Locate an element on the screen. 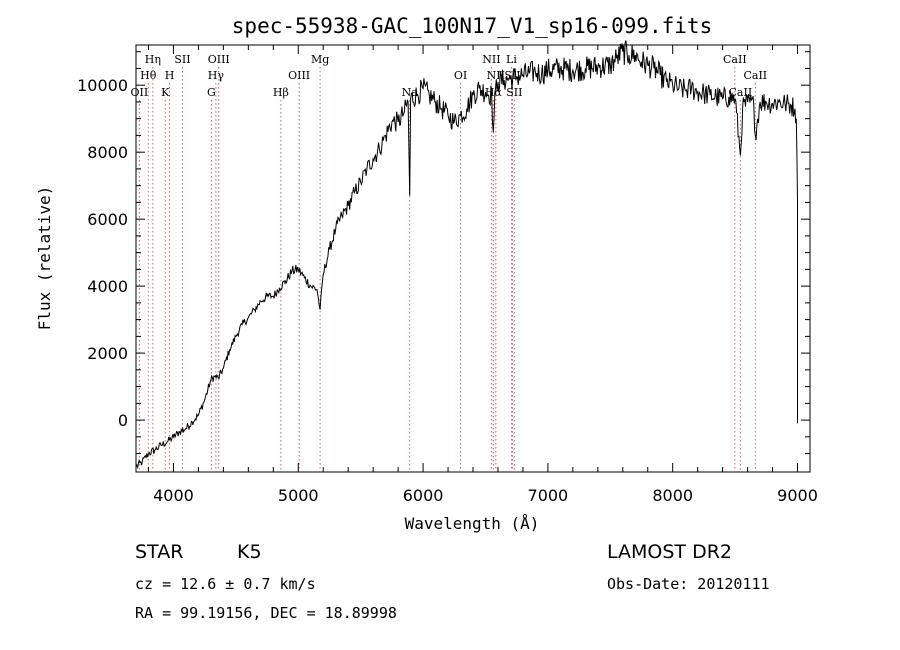 Image resolution: width=900 pixels, height=650 pixels. y-tick-label: 6000 is located at coordinates (107, 219).